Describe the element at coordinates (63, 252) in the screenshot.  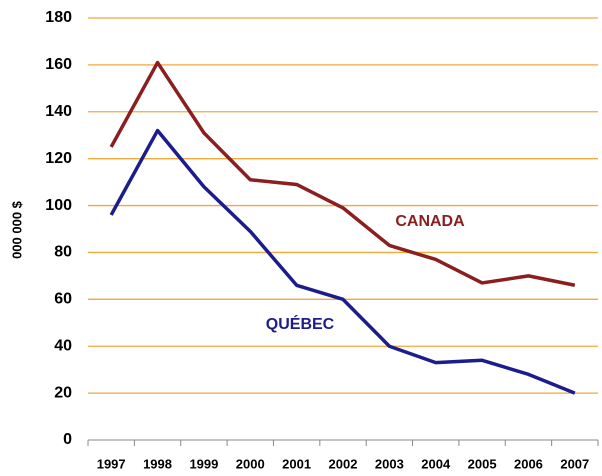
I see `y-tick-label: 80` at that location.